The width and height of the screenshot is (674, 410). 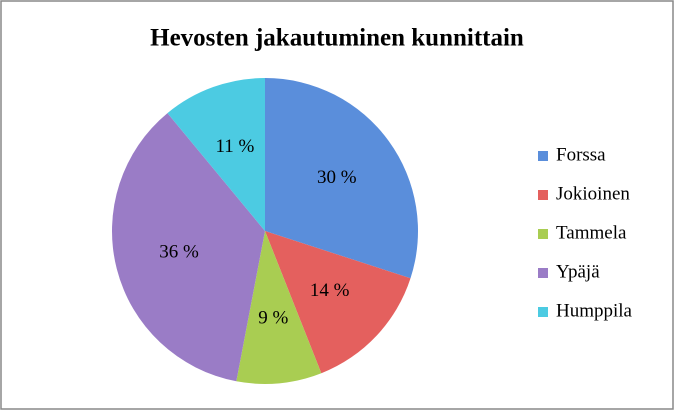 What do you see at coordinates (330, 290) in the screenshot?
I see `data-label: 14 %` at bounding box center [330, 290].